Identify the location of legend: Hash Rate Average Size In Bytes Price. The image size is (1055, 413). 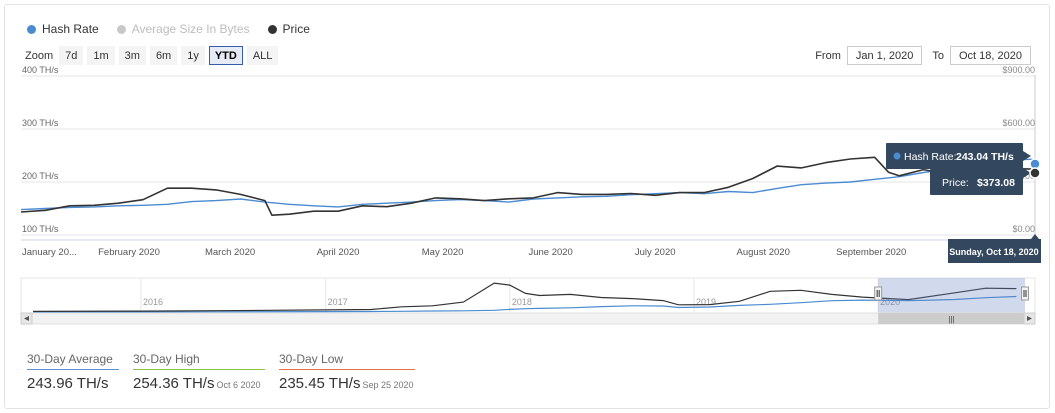
(168, 29).